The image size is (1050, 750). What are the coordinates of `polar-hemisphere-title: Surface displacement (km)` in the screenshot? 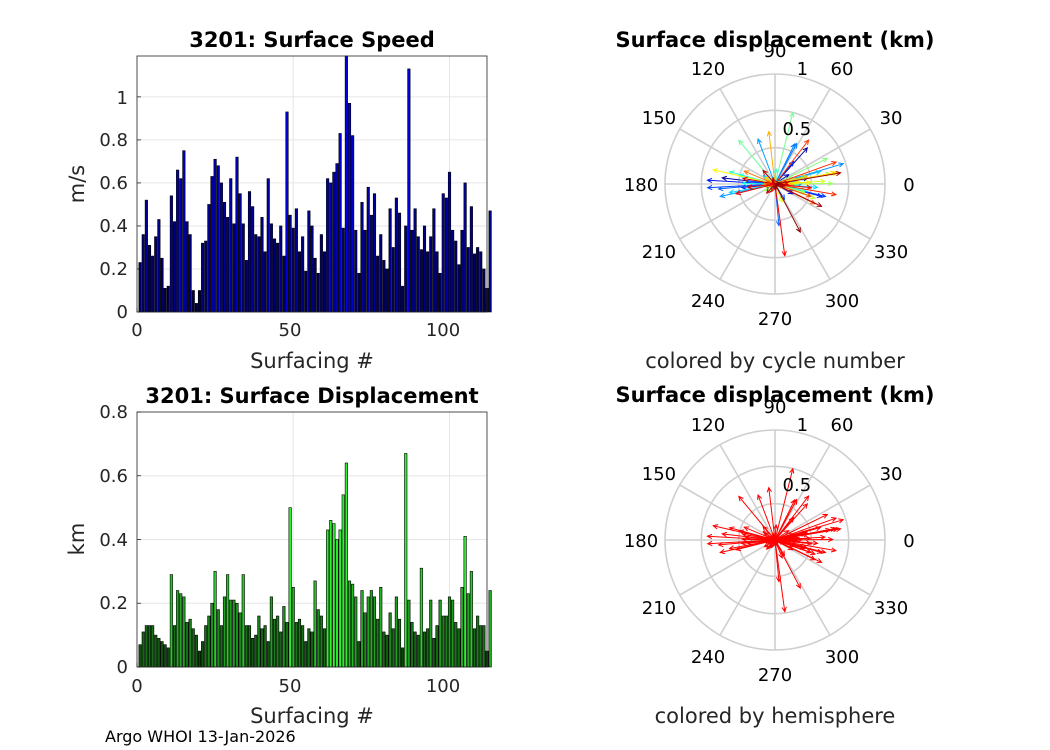 It's located at (774, 395).